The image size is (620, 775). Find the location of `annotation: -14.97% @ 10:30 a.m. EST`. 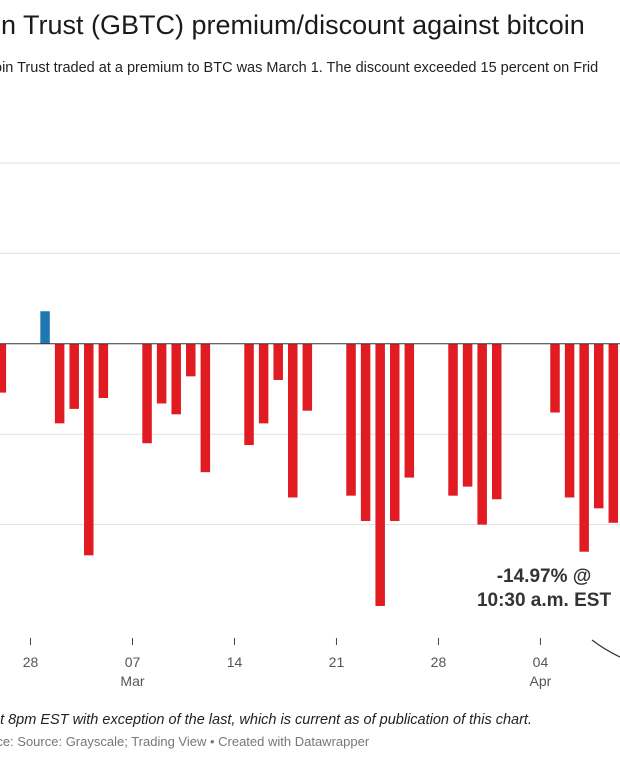

annotation: -14.97% @ 10:30 a.m. EST is located at coordinates (548, 612).